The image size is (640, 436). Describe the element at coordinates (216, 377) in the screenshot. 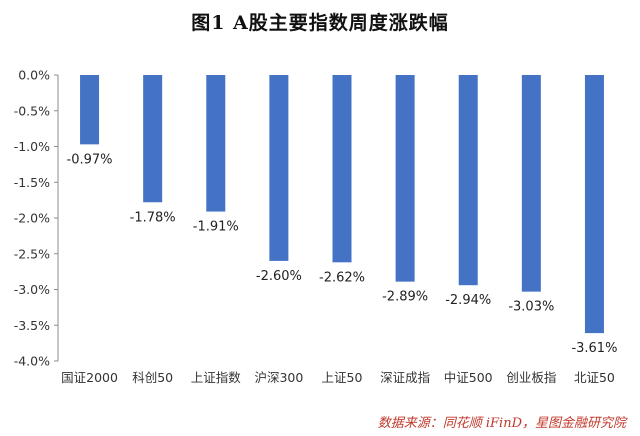

I see `x-tick-label: 上证指数` at that location.